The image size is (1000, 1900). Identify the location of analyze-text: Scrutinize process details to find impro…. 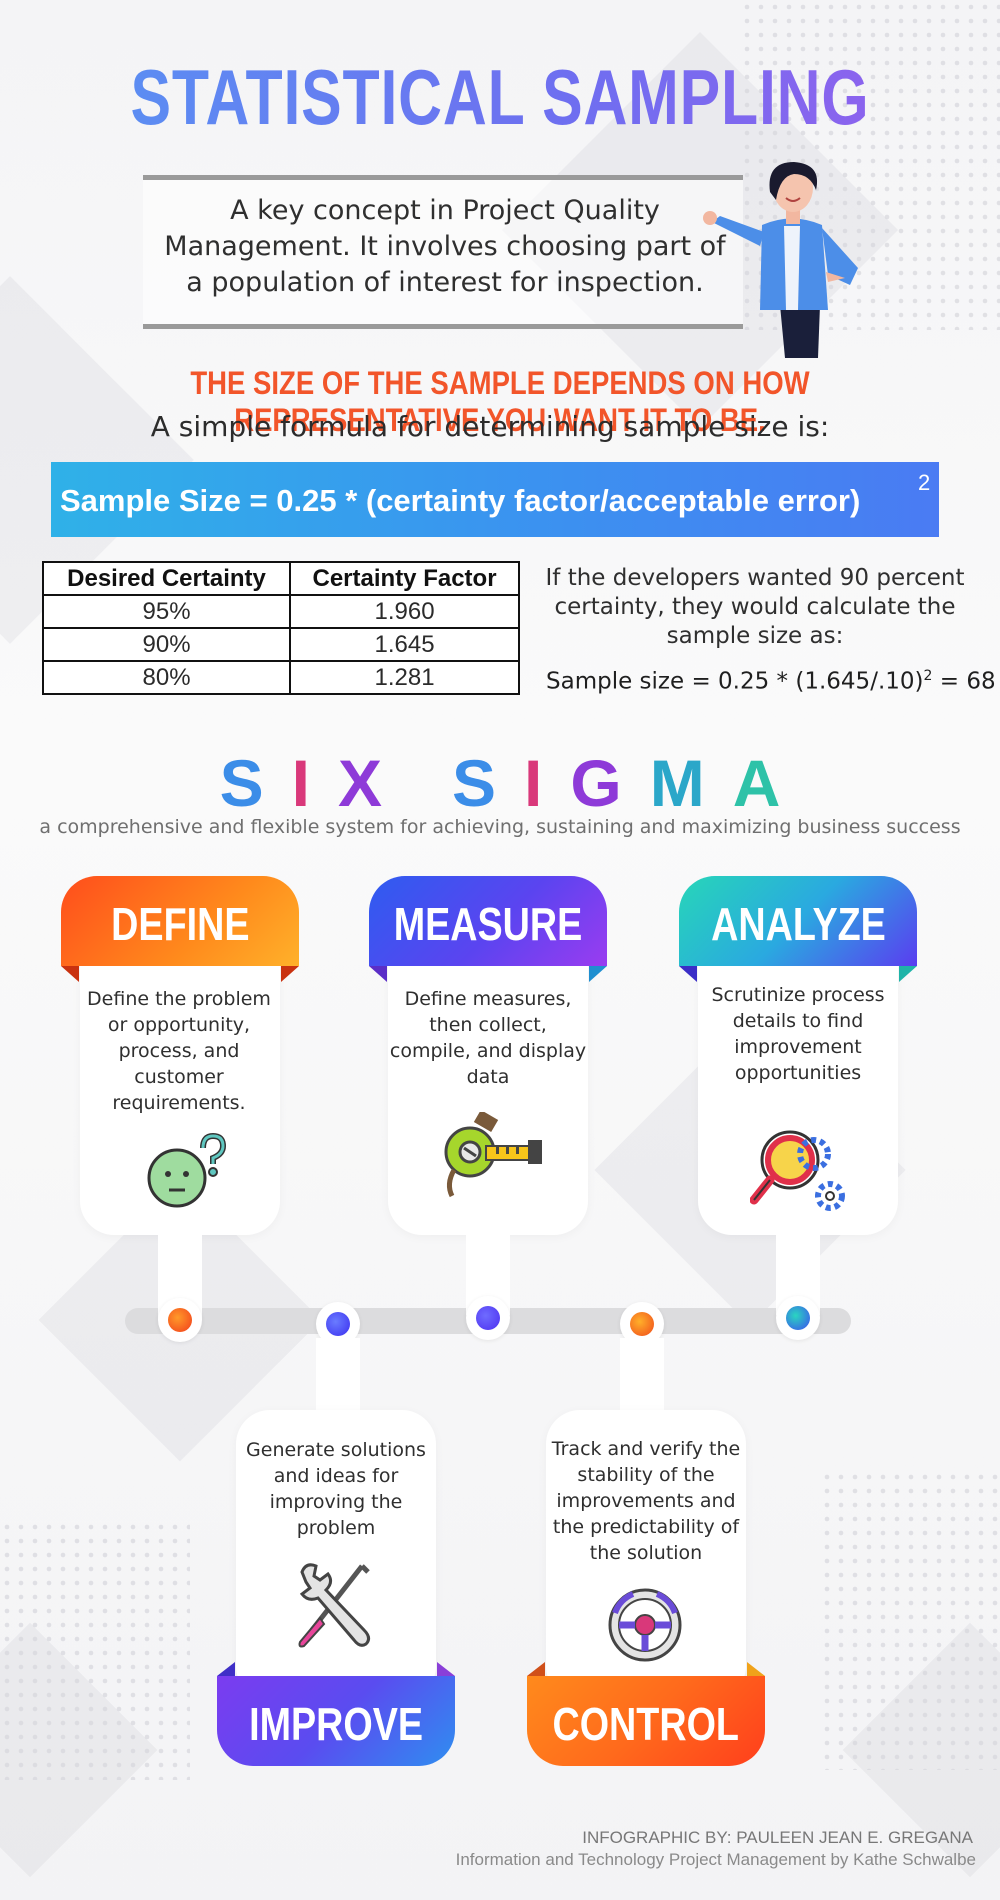
(798, 1034).